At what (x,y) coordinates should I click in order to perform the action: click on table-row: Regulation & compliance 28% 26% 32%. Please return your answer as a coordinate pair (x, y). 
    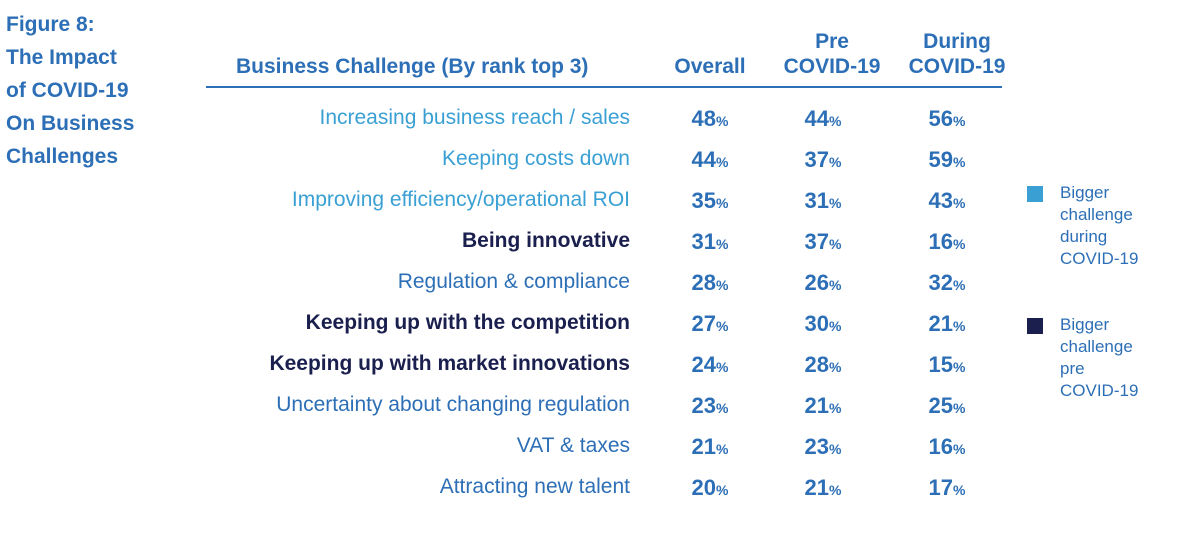
    Looking at the image, I should click on (505, 282).